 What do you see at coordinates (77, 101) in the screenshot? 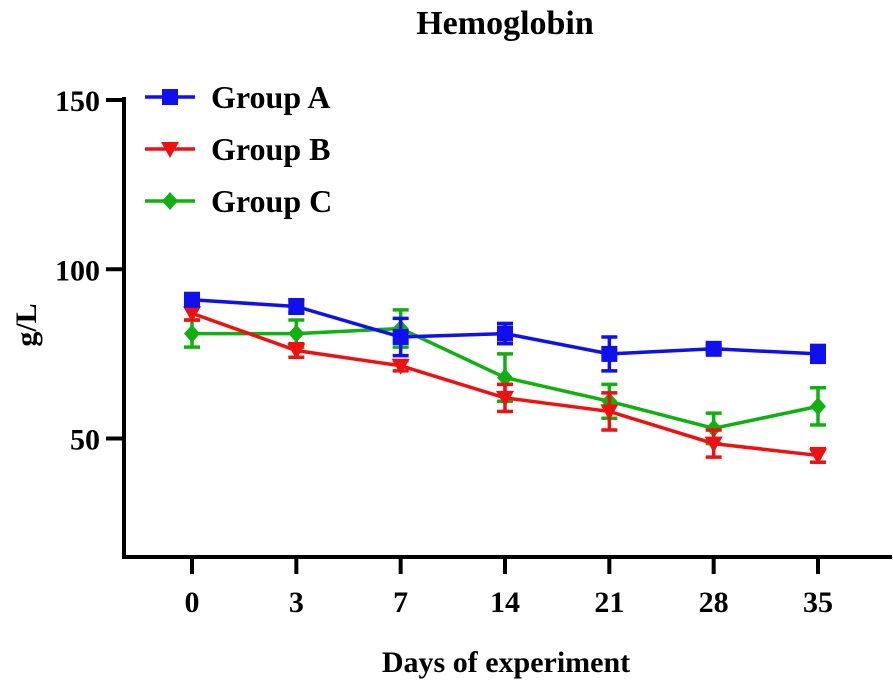
I see `y-tick-label: 150` at bounding box center [77, 101].